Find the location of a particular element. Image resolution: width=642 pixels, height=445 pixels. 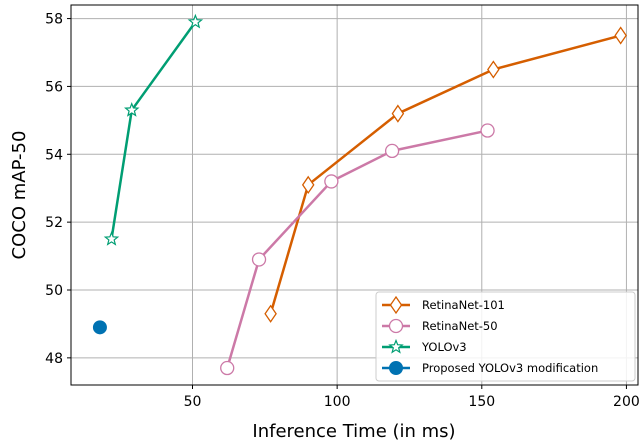

x-tick-label: 200 is located at coordinates (626, 402).